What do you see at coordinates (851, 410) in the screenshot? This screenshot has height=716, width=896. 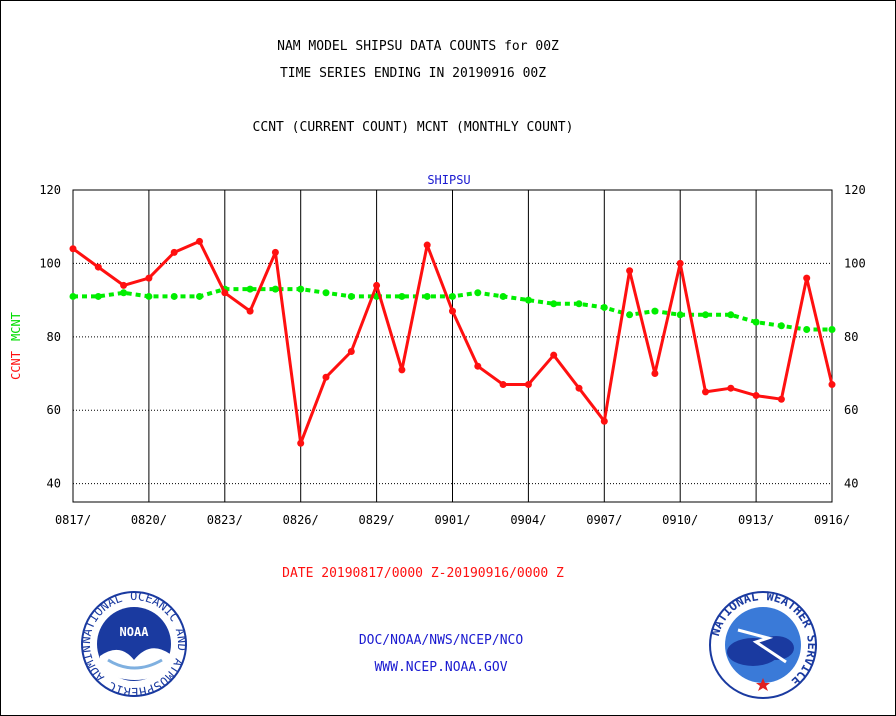 I see `y-tick-label-right: 60` at bounding box center [851, 410].